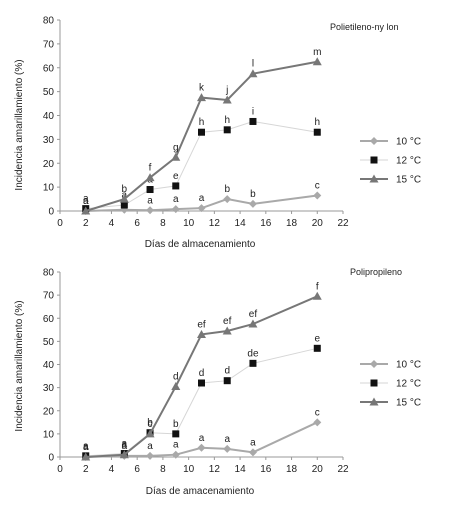 The image size is (459, 509). I want to click on y-tick-label: 10, so click(49, 434).